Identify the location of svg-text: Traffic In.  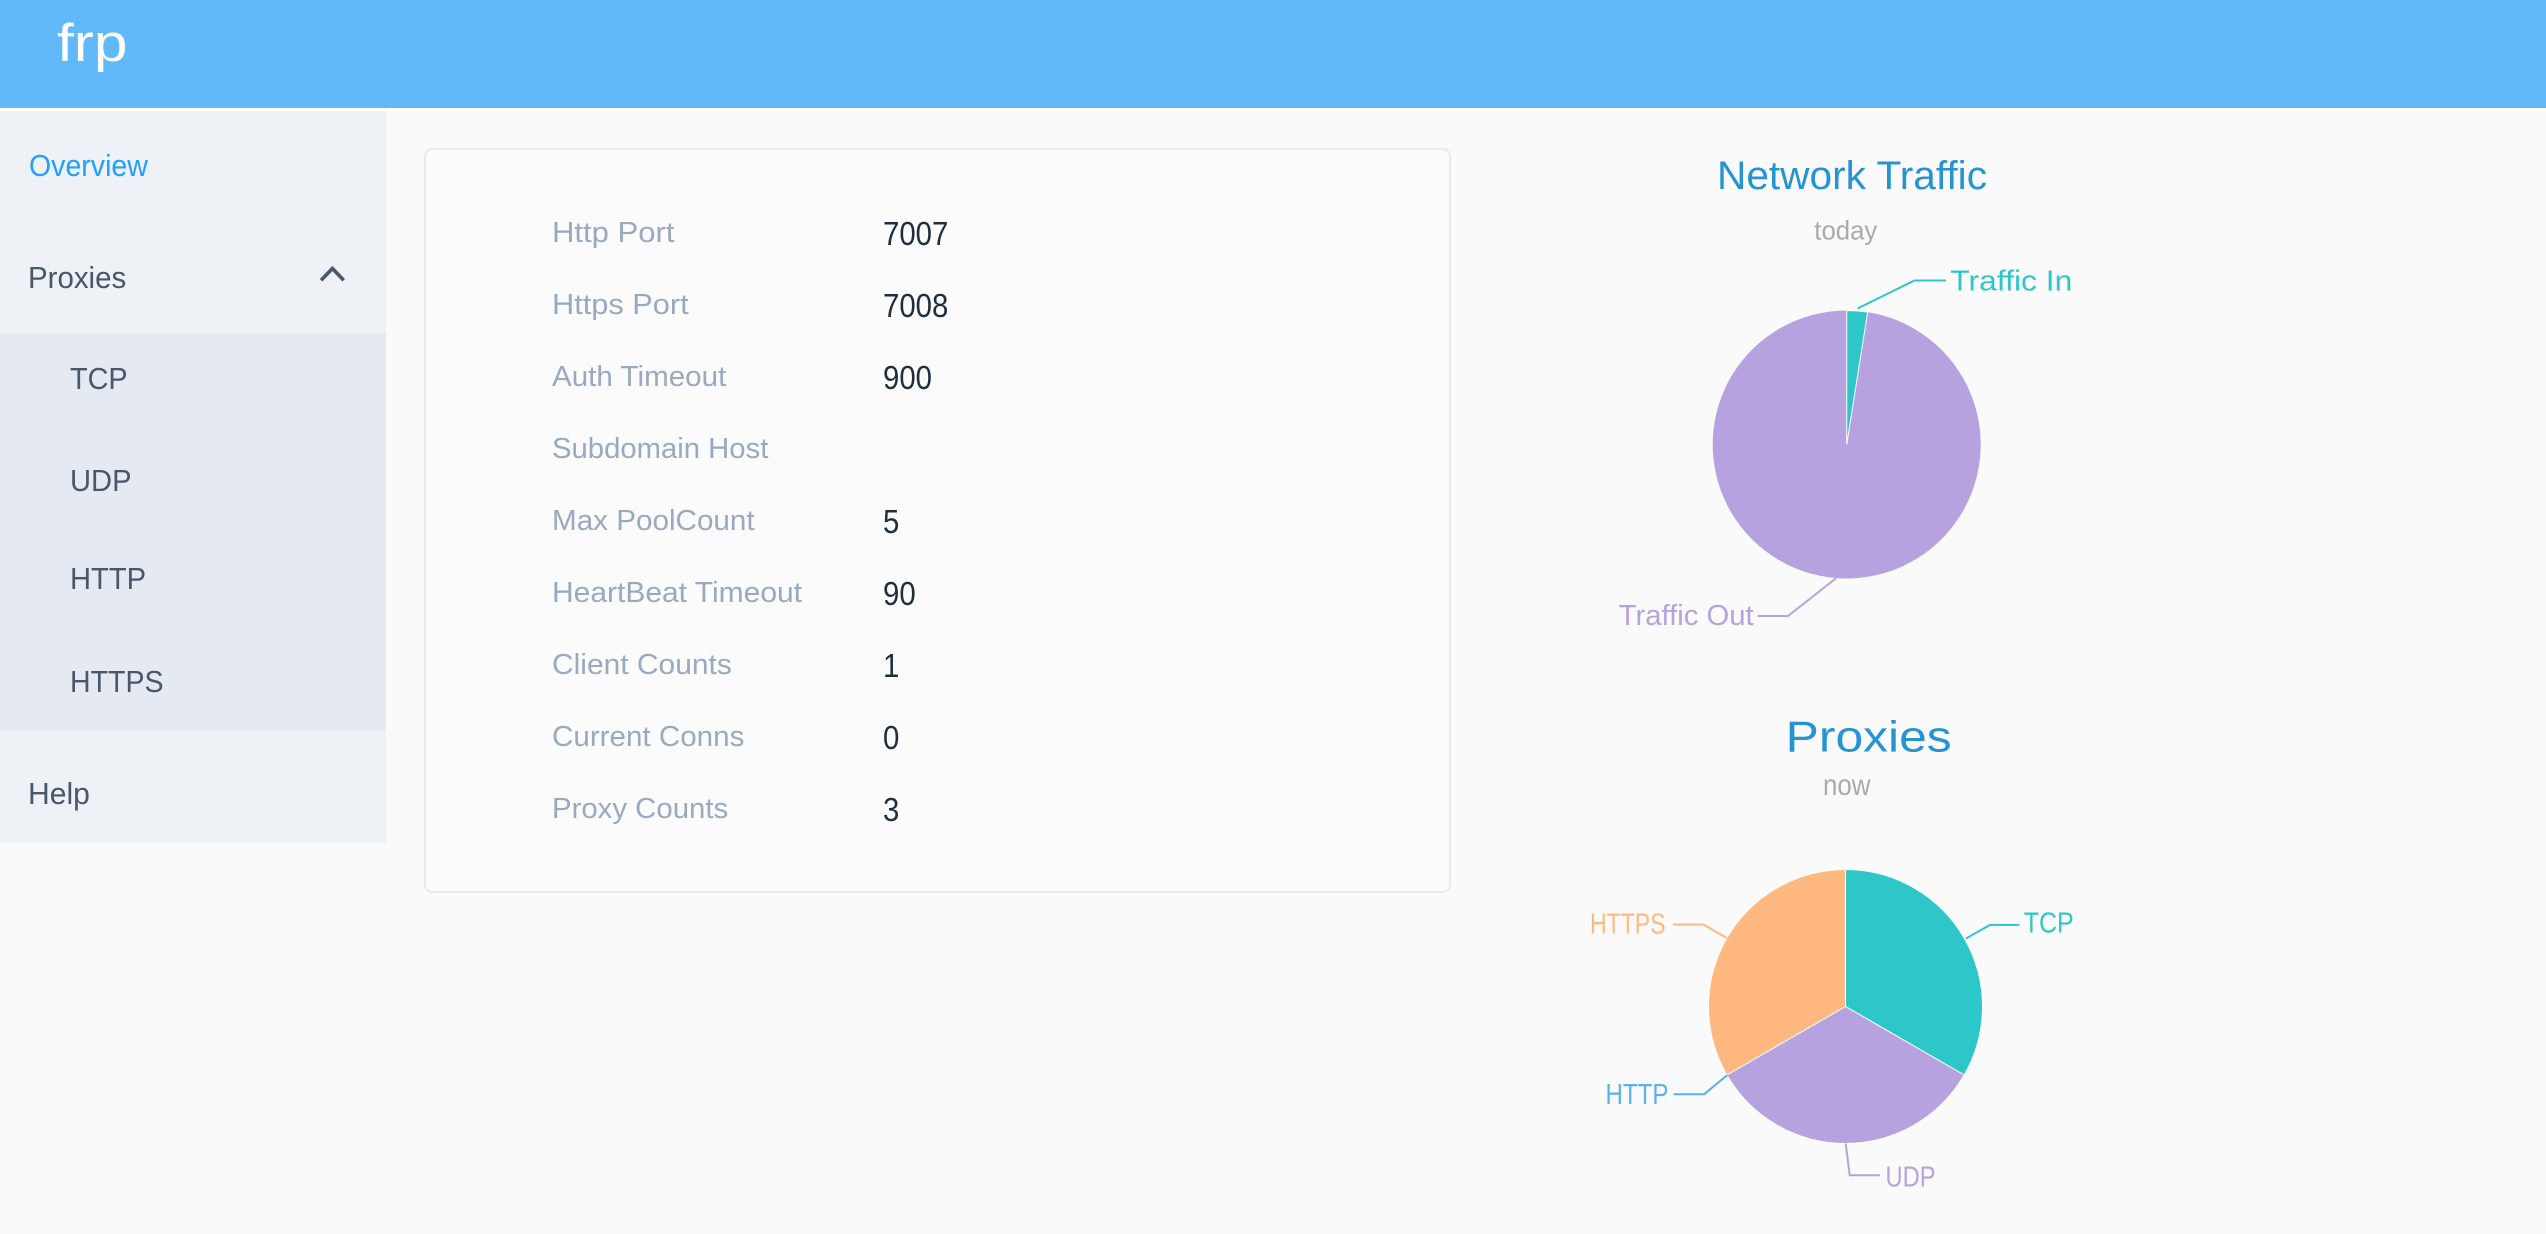
(2011, 282).